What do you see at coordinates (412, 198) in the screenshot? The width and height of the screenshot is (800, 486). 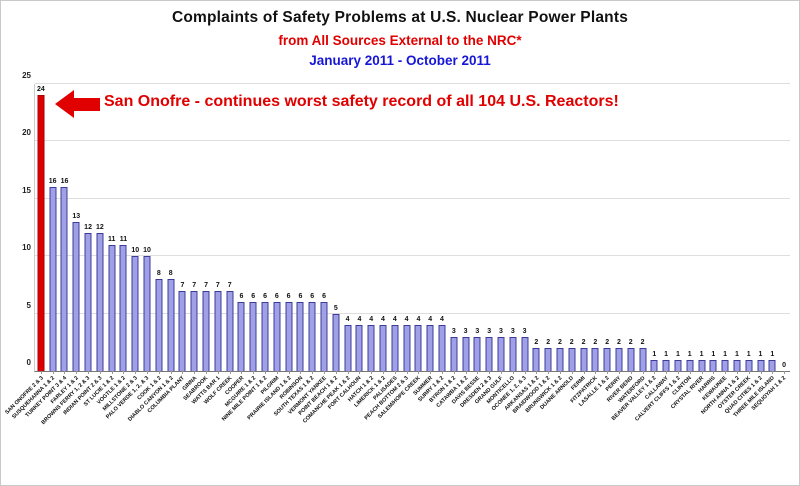 I see `gridline-y15` at bounding box center [412, 198].